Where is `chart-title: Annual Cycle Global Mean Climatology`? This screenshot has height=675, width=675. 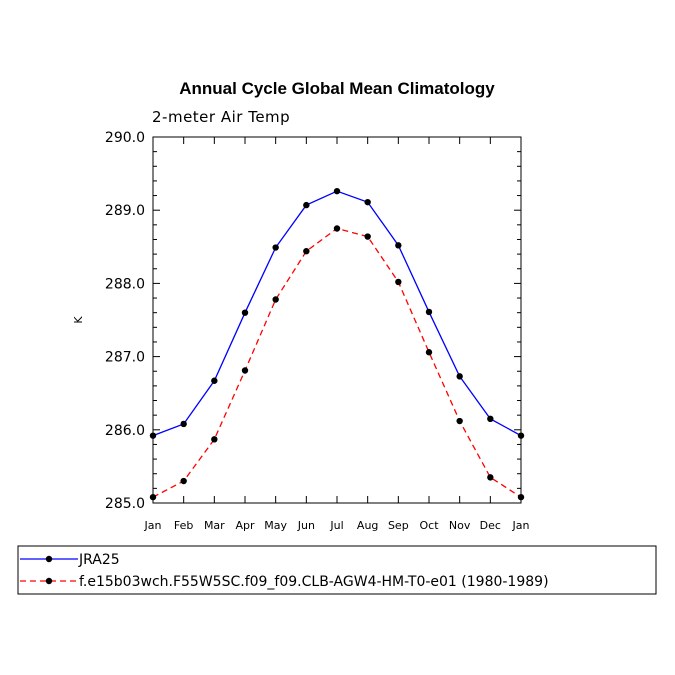 chart-title: Annual Cycle Global Mean Climatology is located at coordinates (337, 88).